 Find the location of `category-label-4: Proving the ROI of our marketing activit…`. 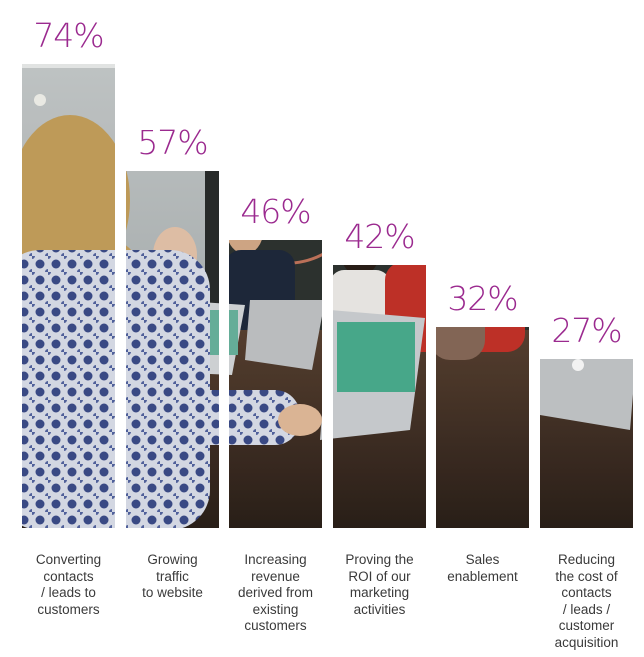

category-label-4: Proving the ROI of our marketing activit… is located at coordinates (379, 584).